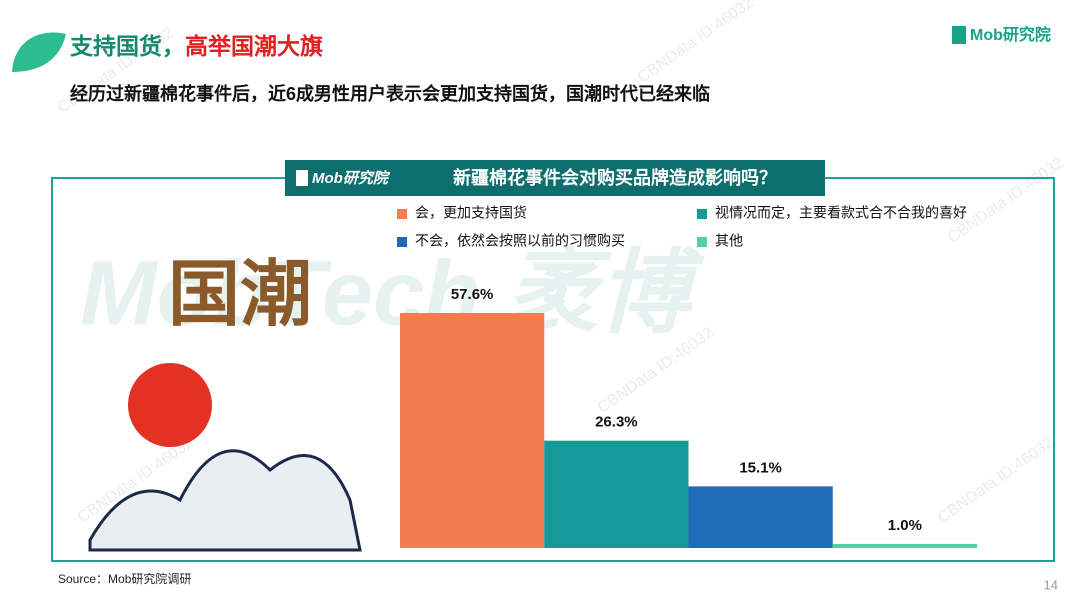 The width and height of the screenshot is (1080, 608). I want to click on title-part: 高举国潮大旗, so click(254, 46).